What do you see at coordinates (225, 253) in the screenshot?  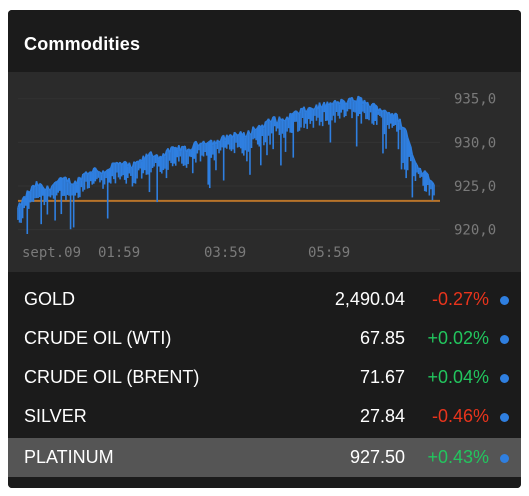 I see `x-tick-label: 03:59` at bounding box center [225, 253].